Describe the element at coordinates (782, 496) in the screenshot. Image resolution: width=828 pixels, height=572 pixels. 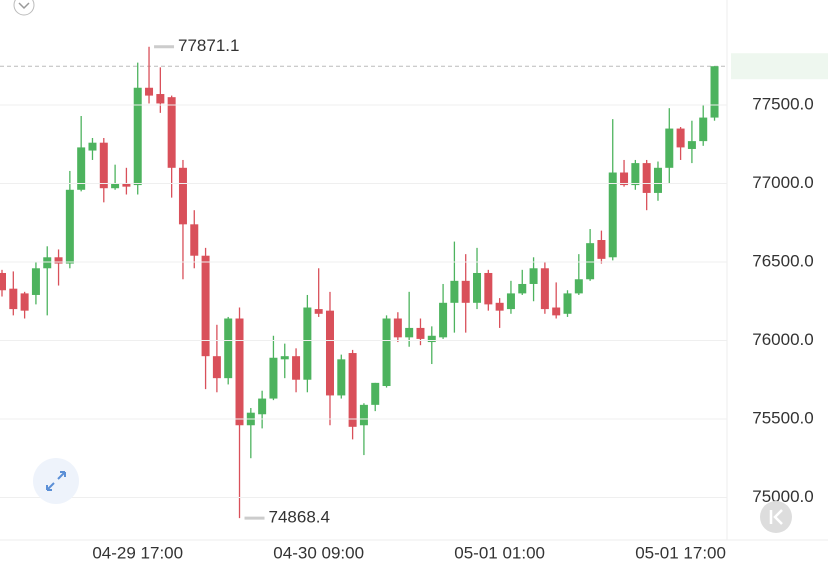
I see `y-tick-label: 75000.0` at that location.